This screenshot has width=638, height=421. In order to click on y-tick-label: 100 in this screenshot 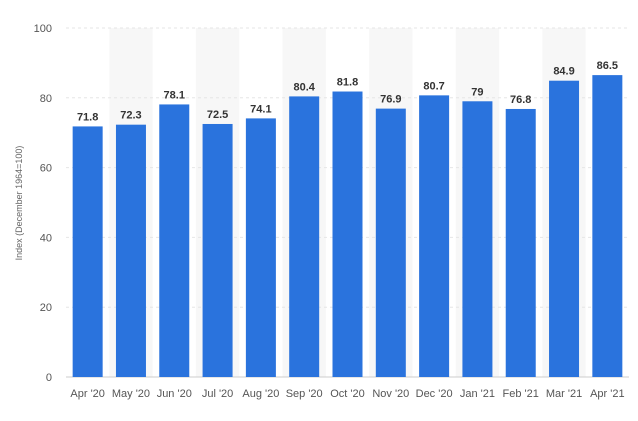, I will do `click(43, 29)`.